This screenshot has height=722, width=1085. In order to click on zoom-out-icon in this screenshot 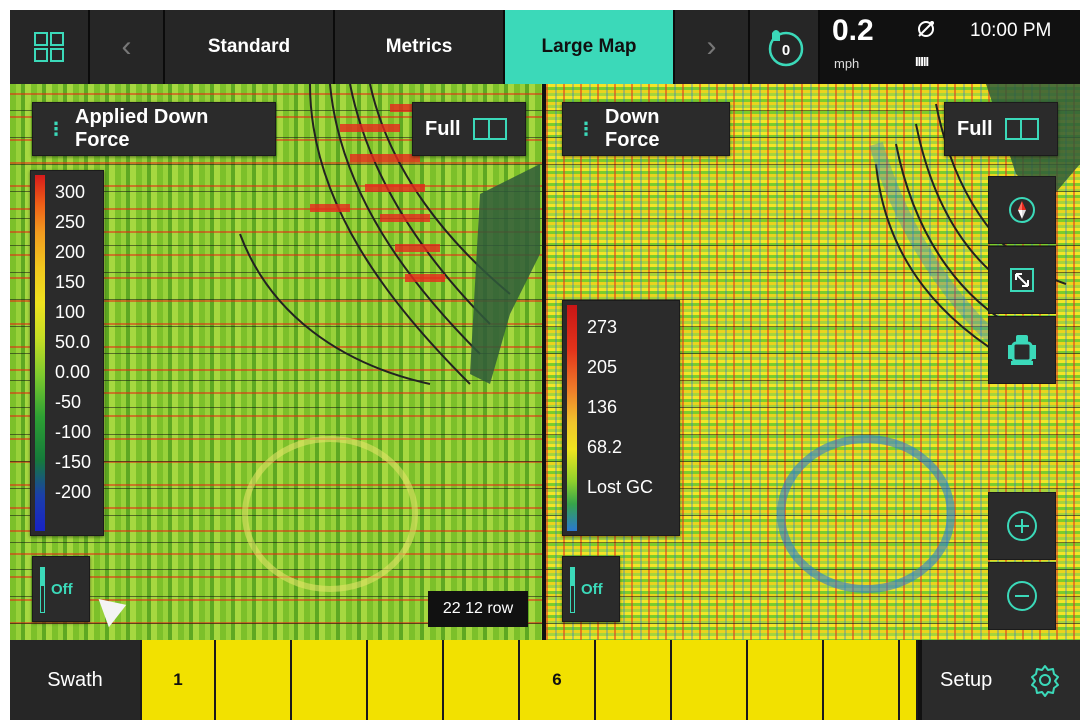, I will do `click(1022, 596)`.